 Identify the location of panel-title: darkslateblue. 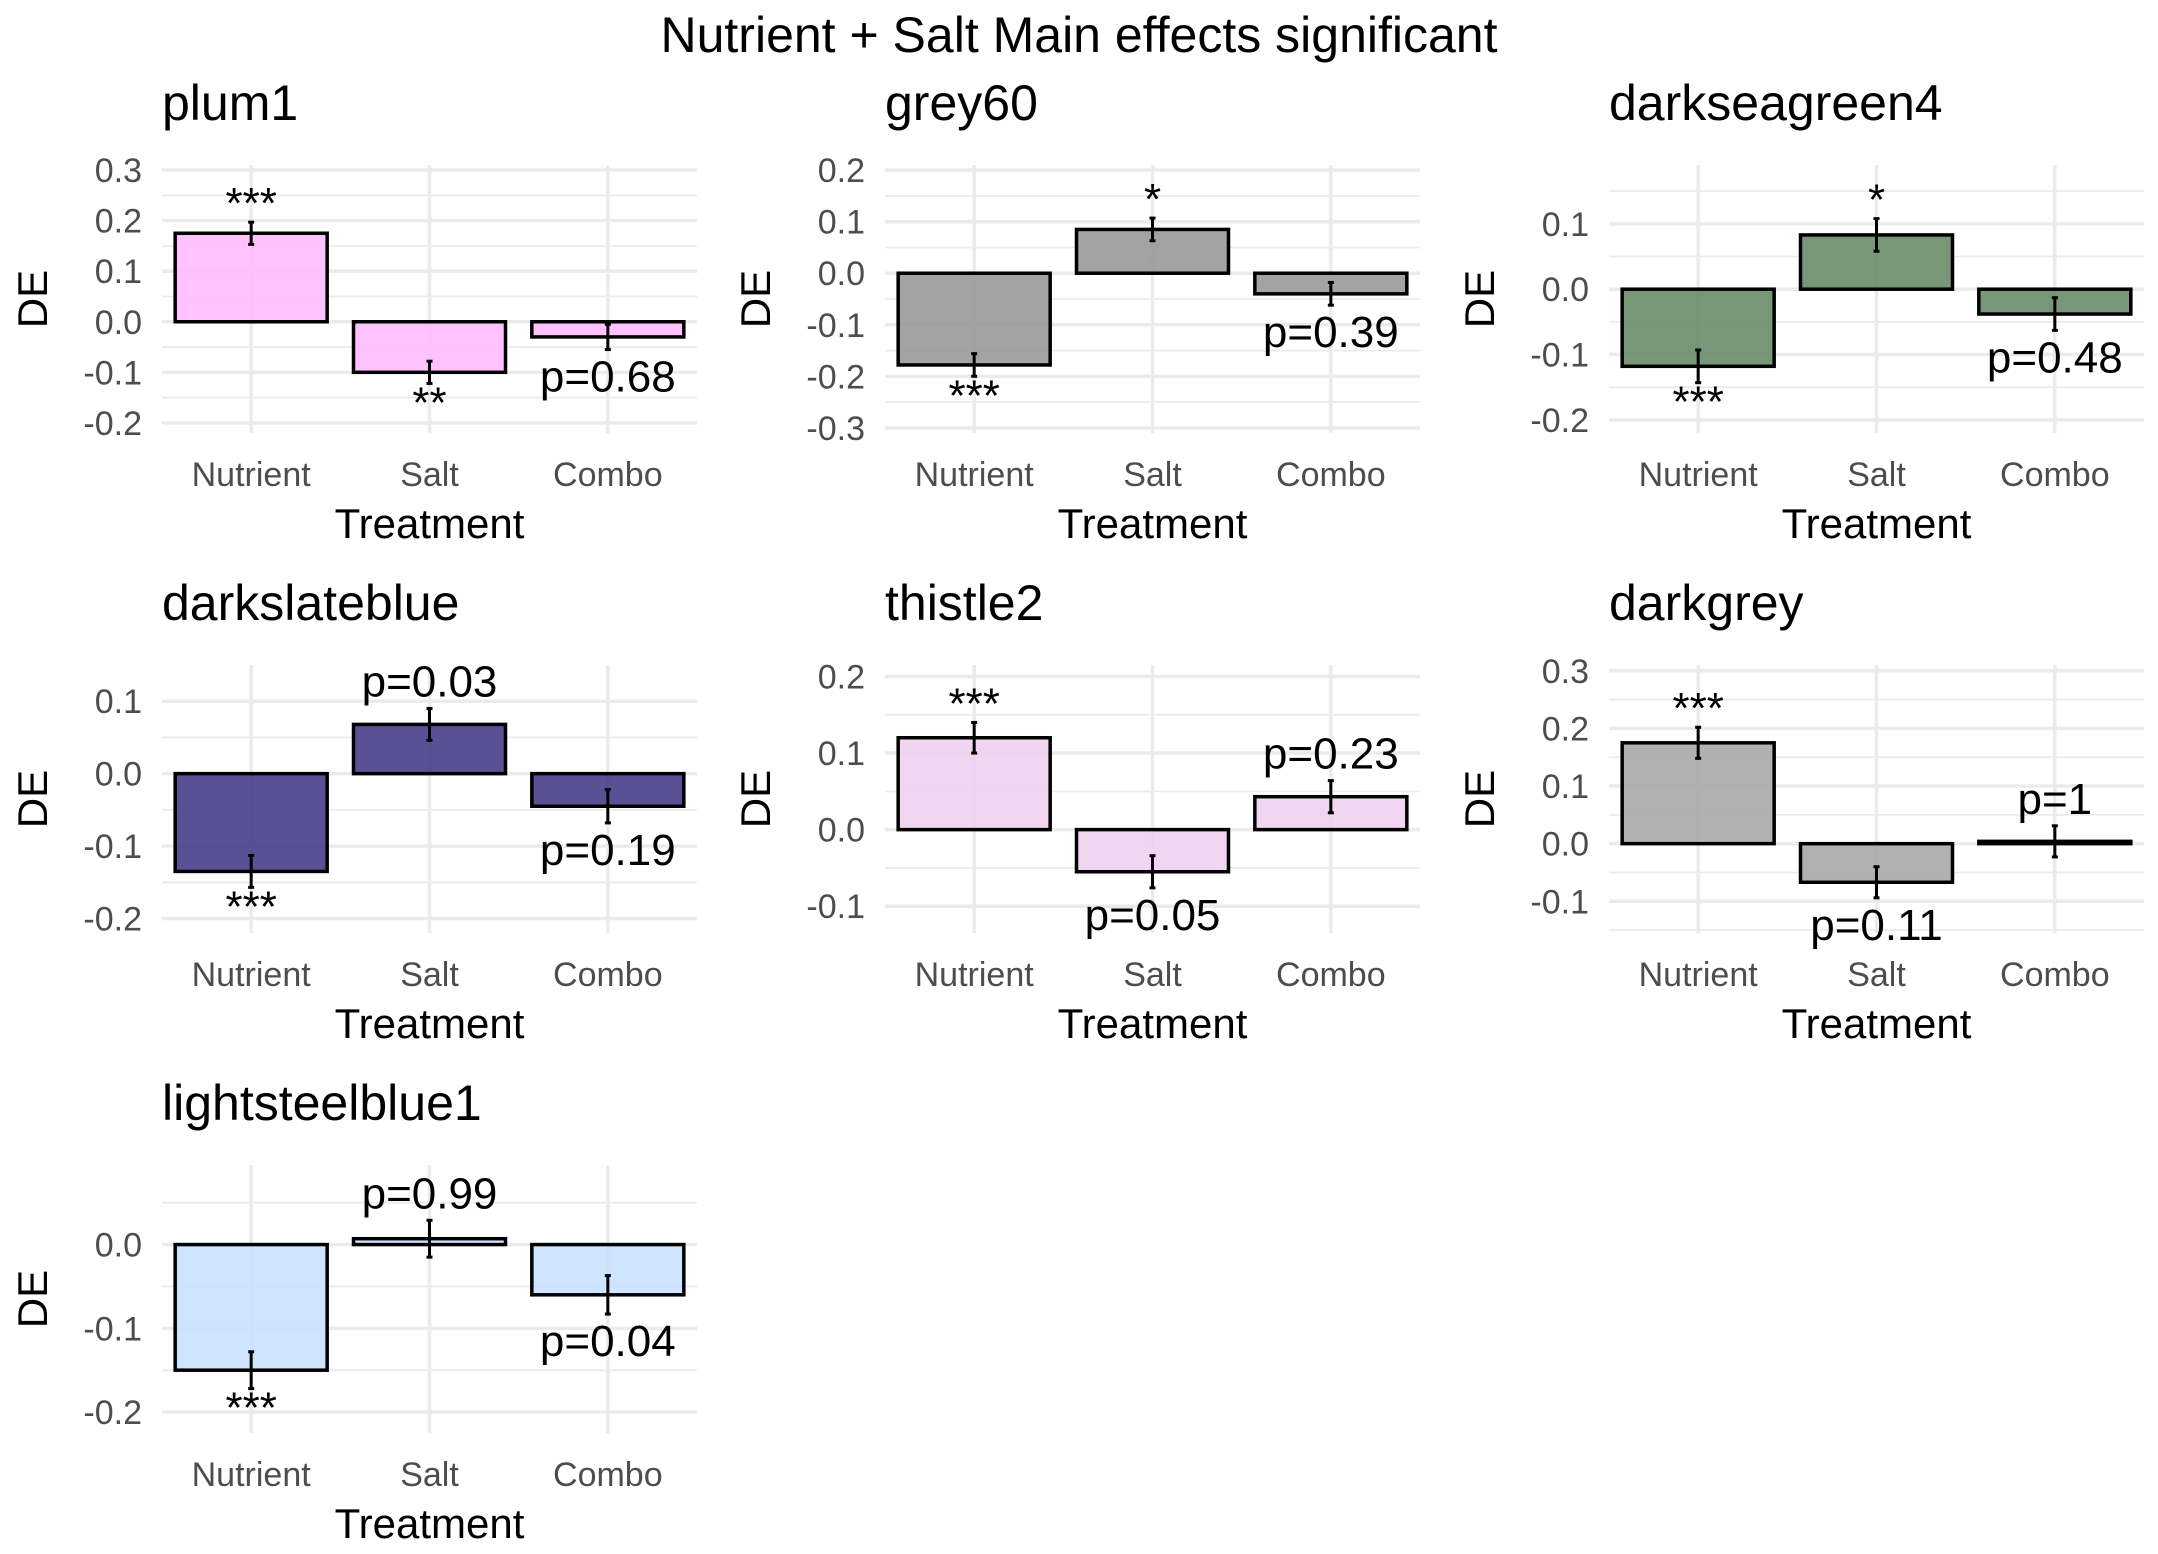
(310, 603).